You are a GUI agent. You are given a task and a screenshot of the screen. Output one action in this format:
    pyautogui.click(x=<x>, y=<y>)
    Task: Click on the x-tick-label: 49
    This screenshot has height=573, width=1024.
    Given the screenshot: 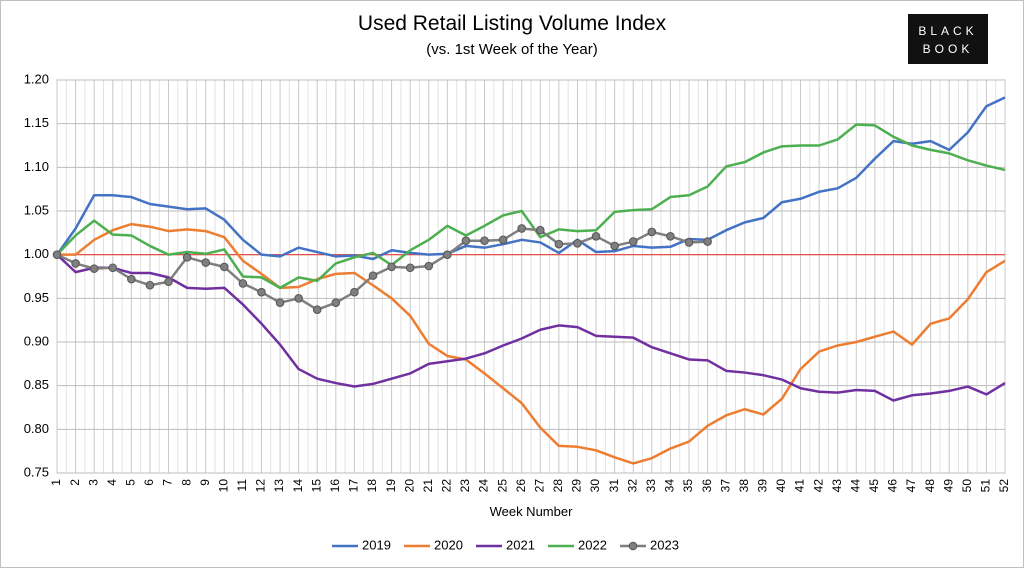 What is the action you would take?
    pyautogui.click(x=948, y=486)
    